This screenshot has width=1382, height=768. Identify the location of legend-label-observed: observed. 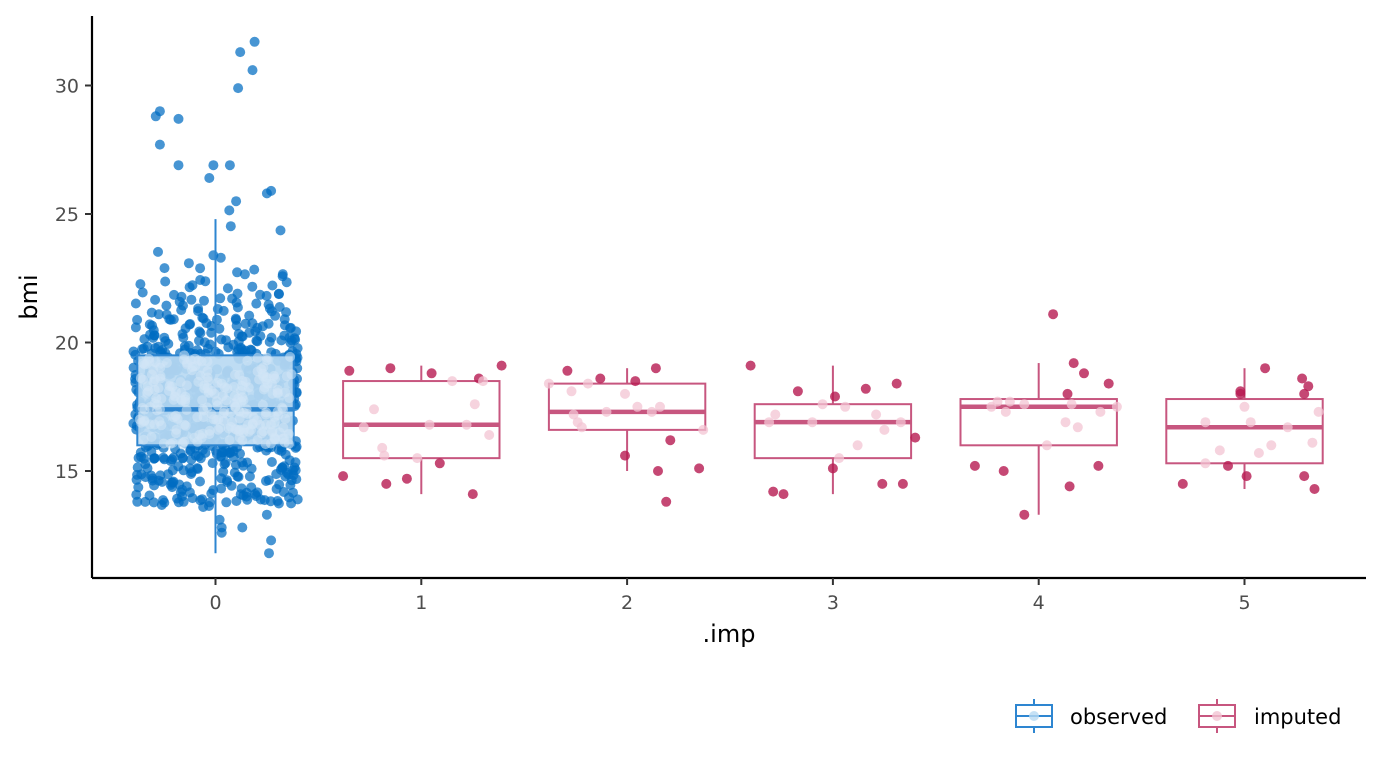
(1118, 717).